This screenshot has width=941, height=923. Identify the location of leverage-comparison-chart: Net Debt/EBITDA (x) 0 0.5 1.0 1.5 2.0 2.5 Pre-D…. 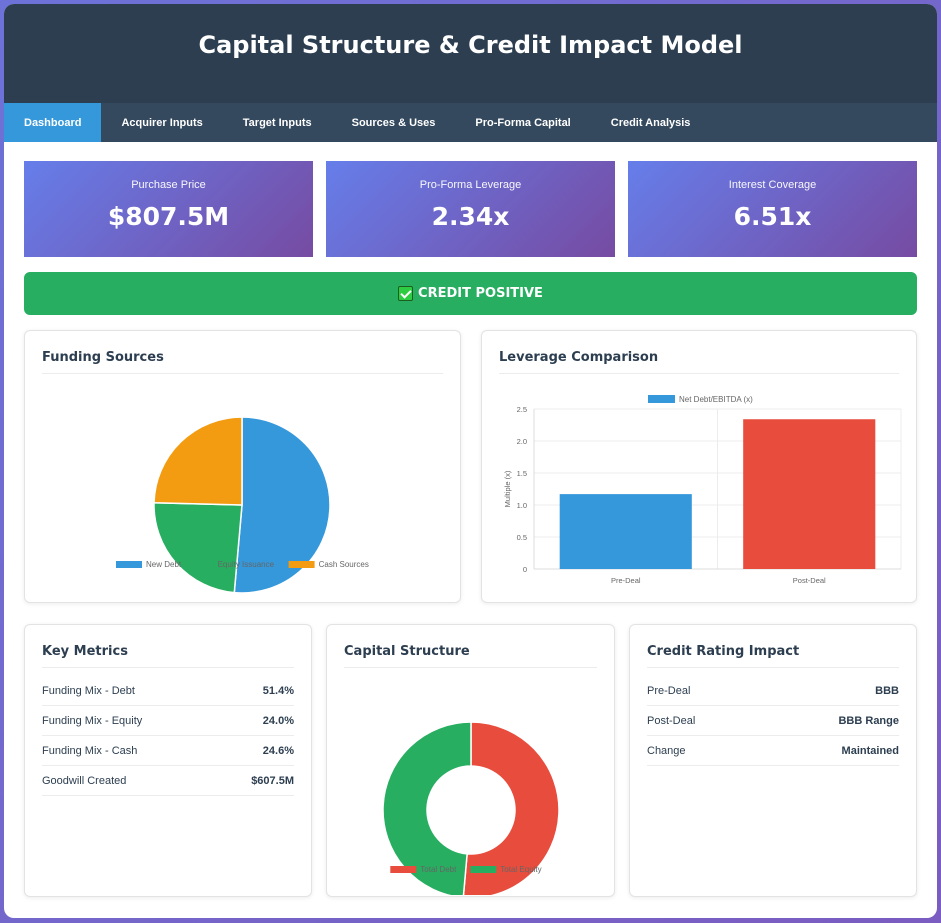
(702, 490).